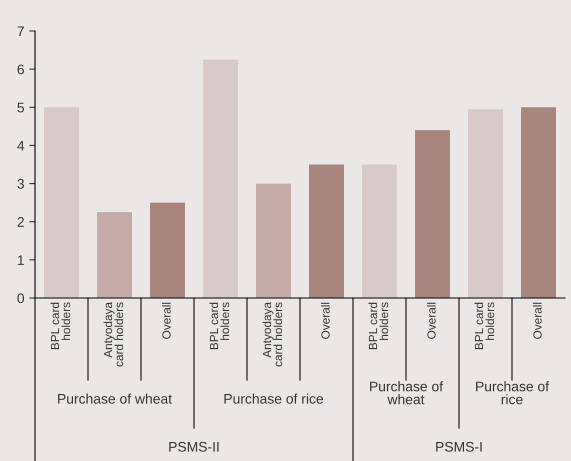 The height and width of the screenshot is (461, 571). What do you see at coordinates (21, 69) in the screenshot?
I see `y-tick-label: 6` at bounding box center [21, 69].